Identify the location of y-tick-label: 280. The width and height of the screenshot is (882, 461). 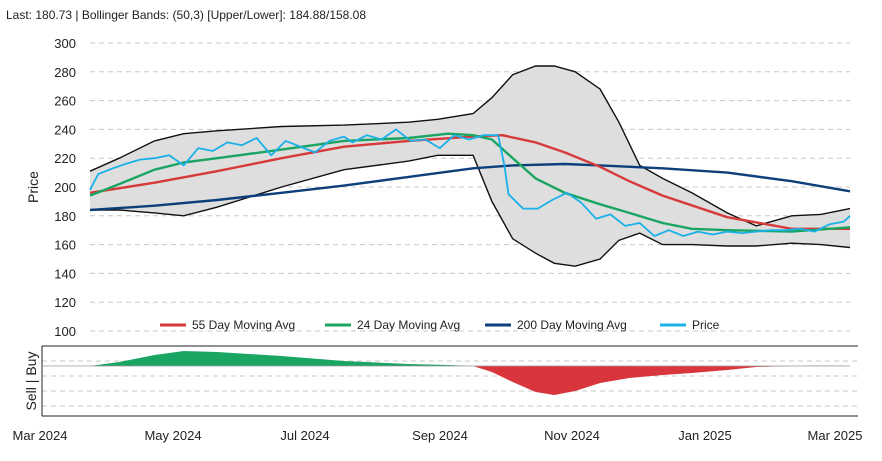
(65, 72).